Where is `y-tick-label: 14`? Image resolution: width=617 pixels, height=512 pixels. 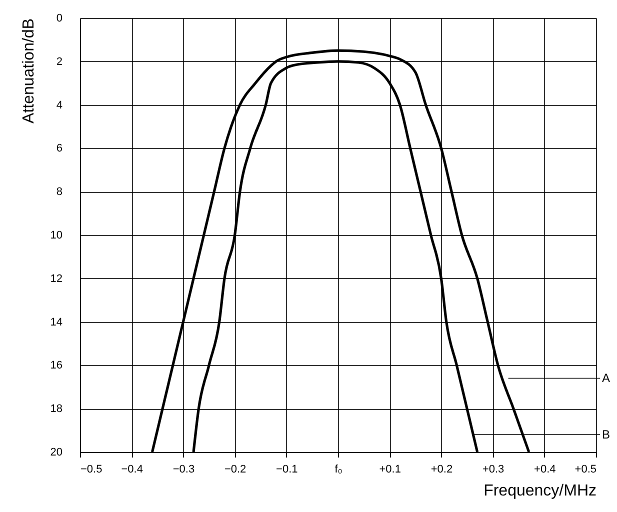
y-tick-label: 14 is located at coordinates (56, 322).